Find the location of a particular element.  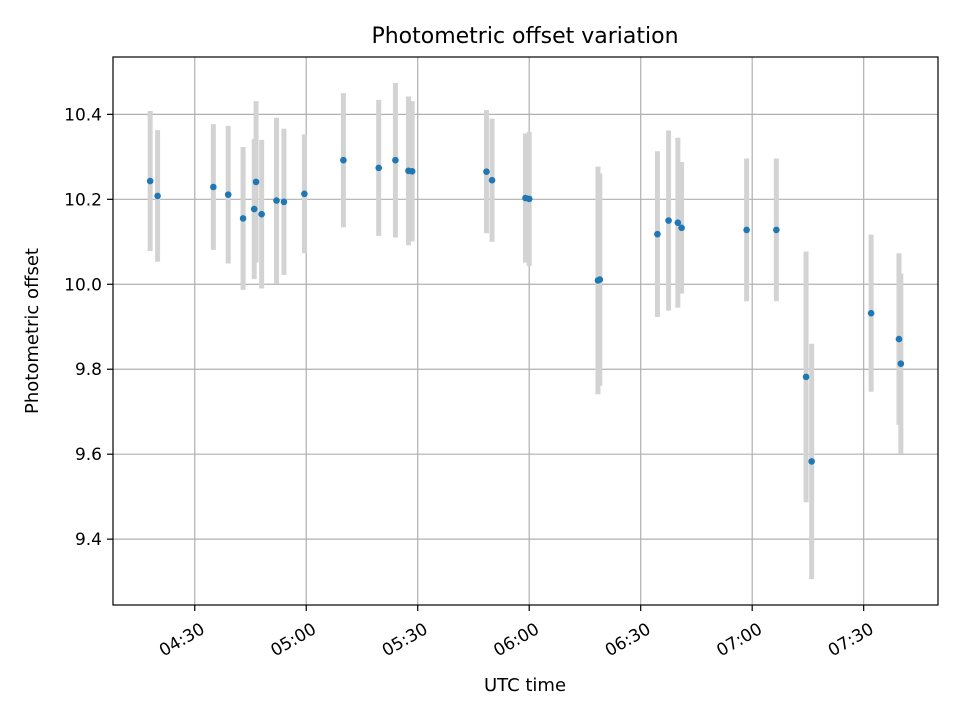

y-tick-label: 9.4 is located at coordinates (88, 540).